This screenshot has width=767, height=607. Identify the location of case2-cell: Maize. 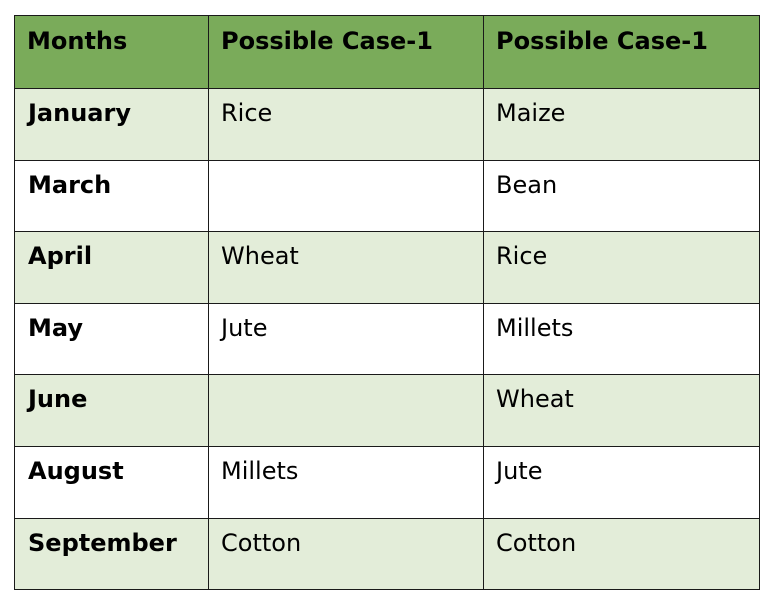
(621, 124).